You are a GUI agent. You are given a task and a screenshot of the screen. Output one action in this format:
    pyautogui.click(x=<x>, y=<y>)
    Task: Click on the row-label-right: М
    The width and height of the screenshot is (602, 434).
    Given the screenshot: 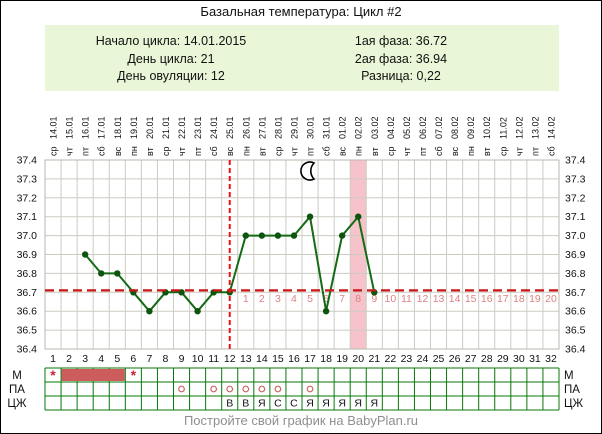 What is the action you would take?
    pyautogui.click(x=569, y=376)
    